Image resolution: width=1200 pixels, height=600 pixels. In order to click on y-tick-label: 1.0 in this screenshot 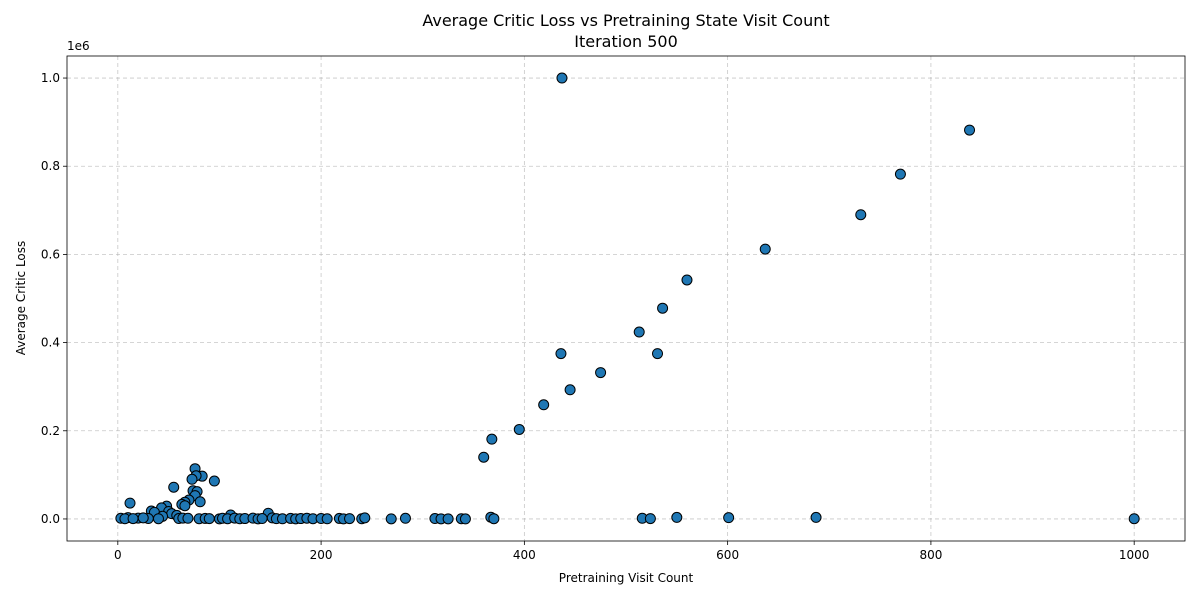, I will do `click(50, 78)`.